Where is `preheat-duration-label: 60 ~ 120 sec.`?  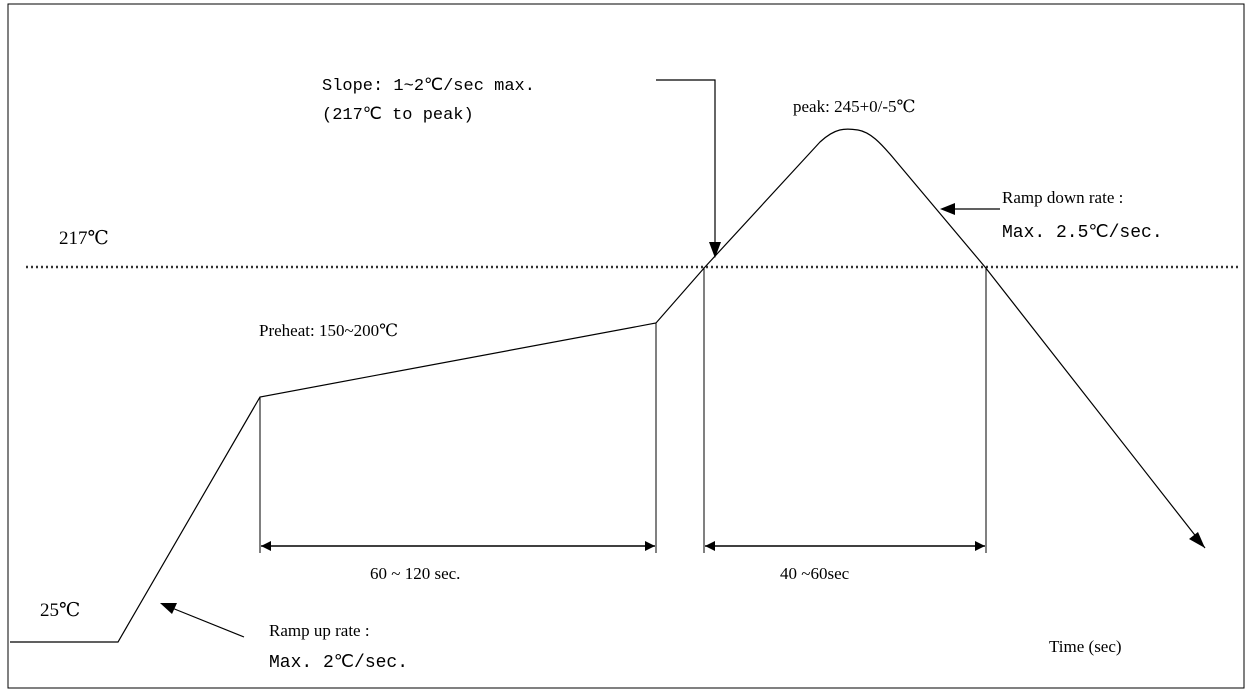 preheat-duration-label: 60 ~ 120 sec. is located at coordinates (415, 573).